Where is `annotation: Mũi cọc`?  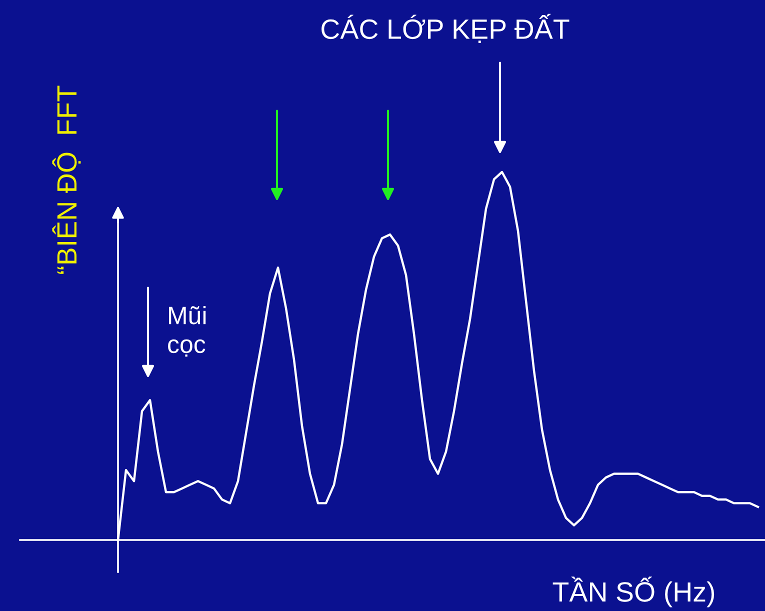
annotation: Mũi cọc is located at coordinates (187, 331).